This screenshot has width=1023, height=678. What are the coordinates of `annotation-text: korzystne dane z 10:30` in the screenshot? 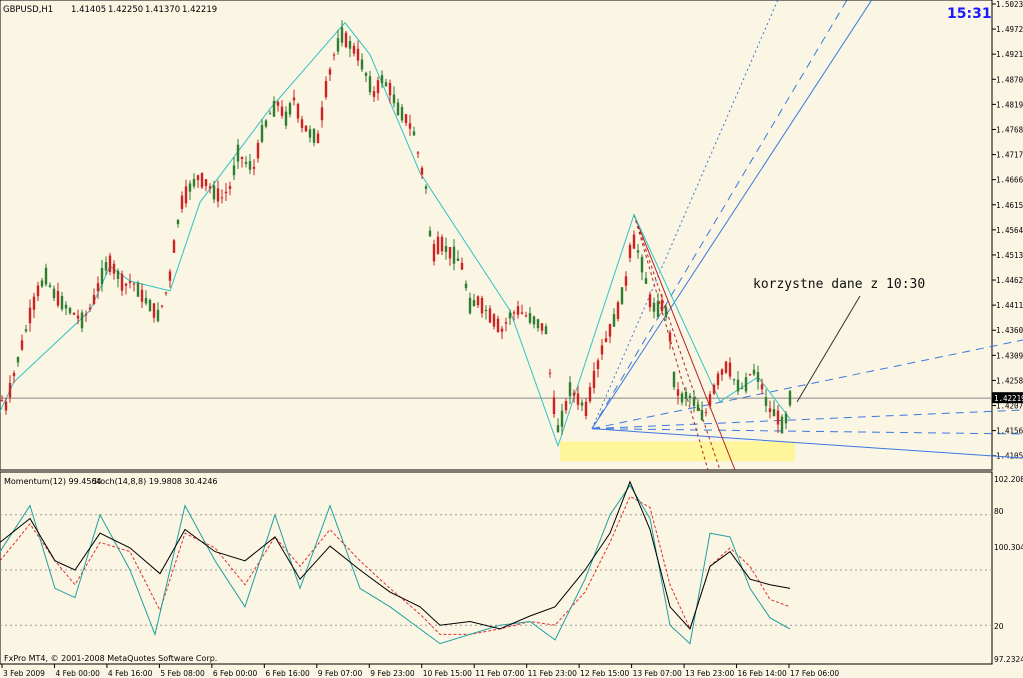 It's located at (839, 284).